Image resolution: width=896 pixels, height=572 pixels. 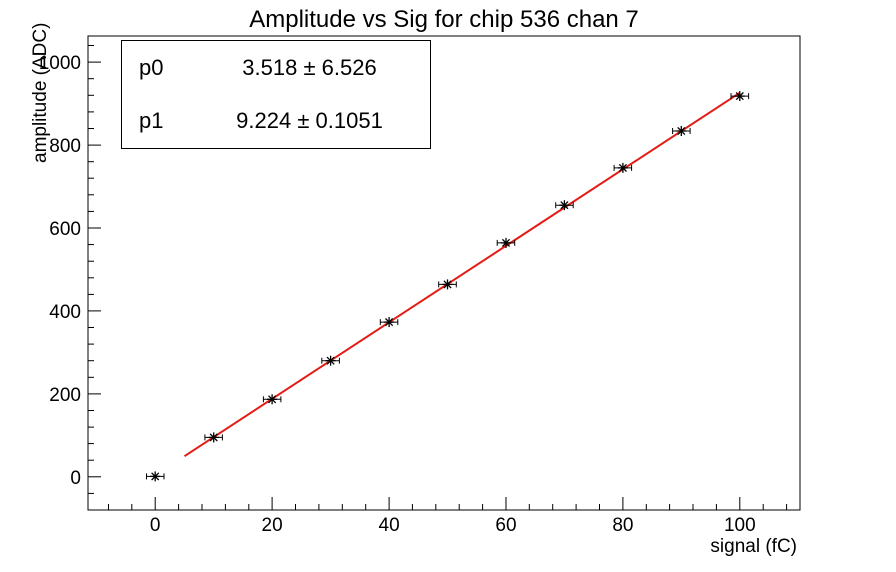 I want to click on stats-box: p0 3.518 ± 6.526 p1 9.224 ± 0.1051, so click(x=276, y=94).